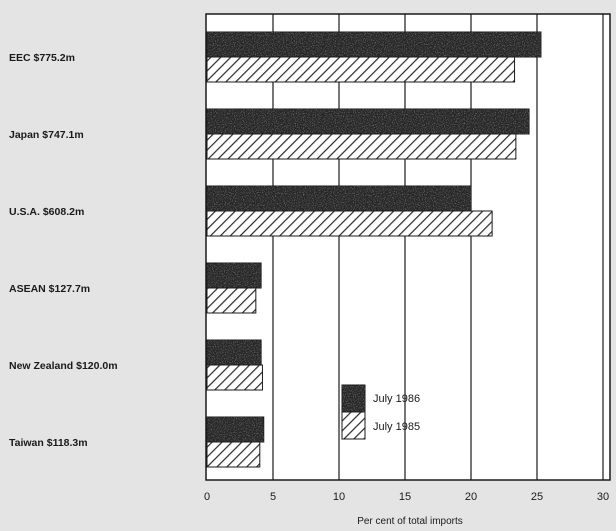 The image size is (616, 531). What do you see at coordinates (207, 497) in the screenshot?
I see `x-tick-label: 0` at bounding box center [207, 497].